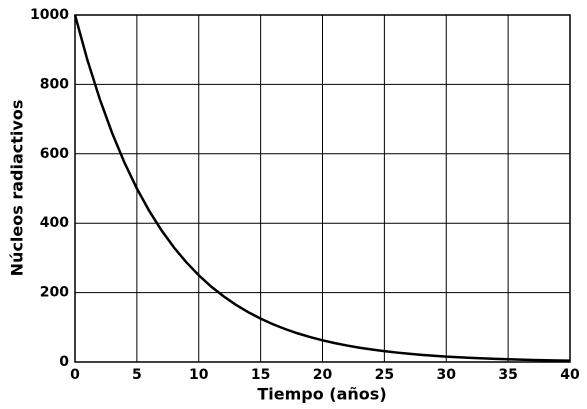 The width and height of the screenshot is (587, 409). I want to click on y-tick-label: 200, so click(54, 293).